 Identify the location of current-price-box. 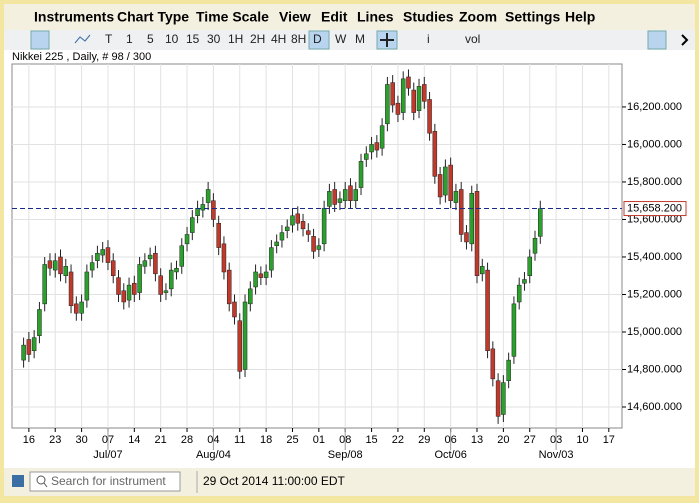
(655, 209).